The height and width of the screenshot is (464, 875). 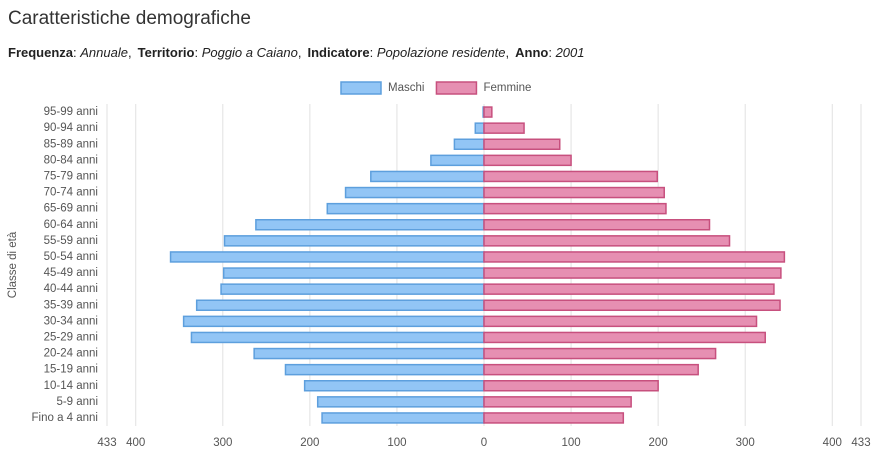 I want to click on y-tick-label: 15-19 anni, so click(x=71, y=370).